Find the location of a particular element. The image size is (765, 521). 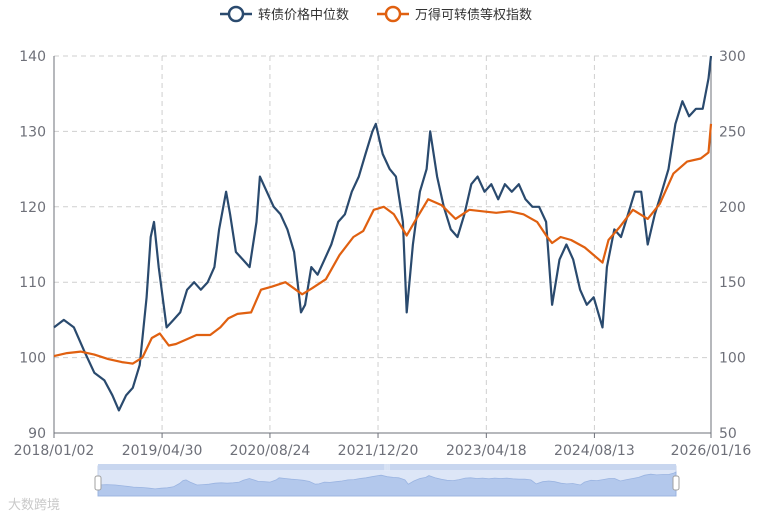

y-right-tick-label: 100 is located at coordinates (732, 359).